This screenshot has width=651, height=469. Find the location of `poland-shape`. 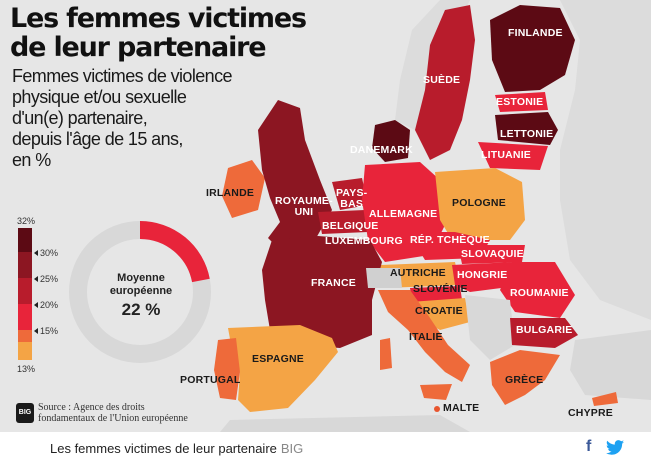

poland-shape is located at coordinates (480, 204).